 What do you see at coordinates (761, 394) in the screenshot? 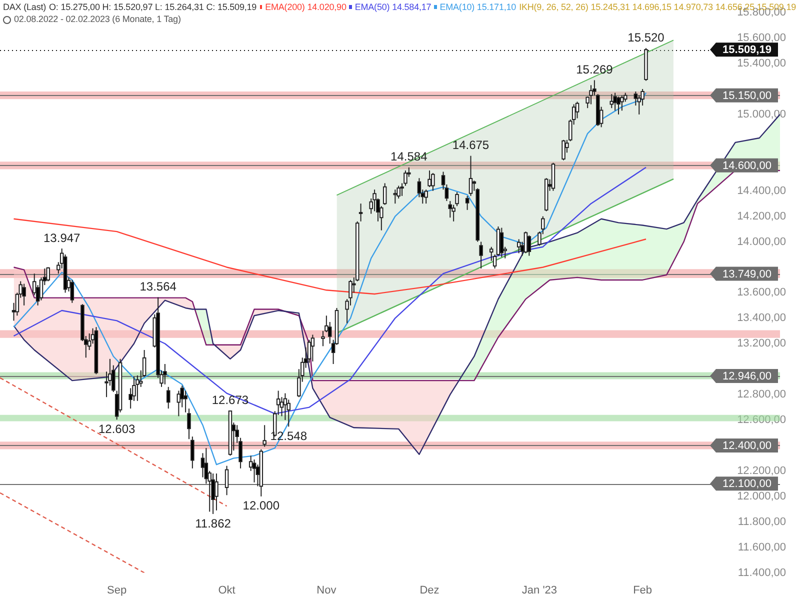
I see `y-tick-label: 12.800,00` at bounding box center [761, 394].